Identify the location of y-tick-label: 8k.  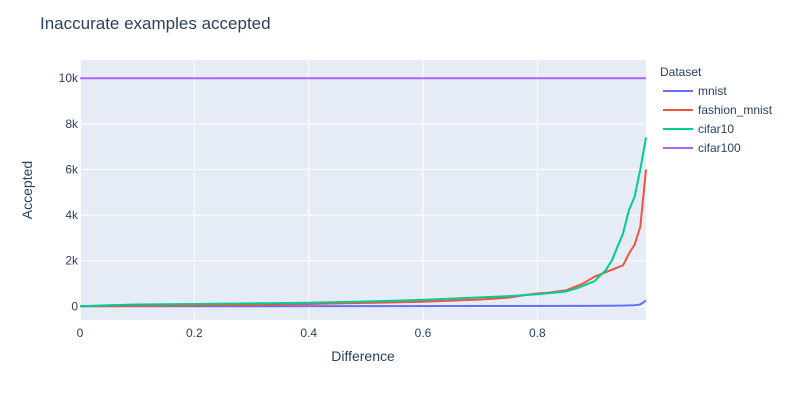
(72, 124).